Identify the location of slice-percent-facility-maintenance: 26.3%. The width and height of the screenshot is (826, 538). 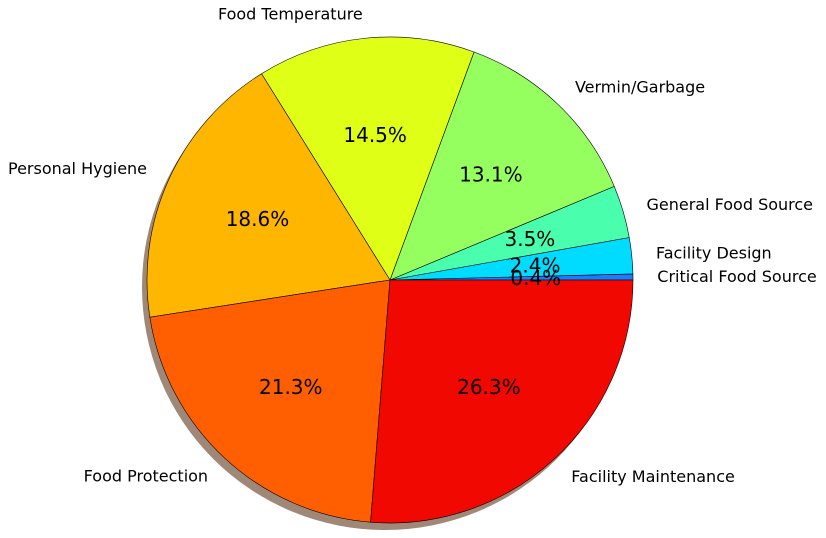
(489, 387).